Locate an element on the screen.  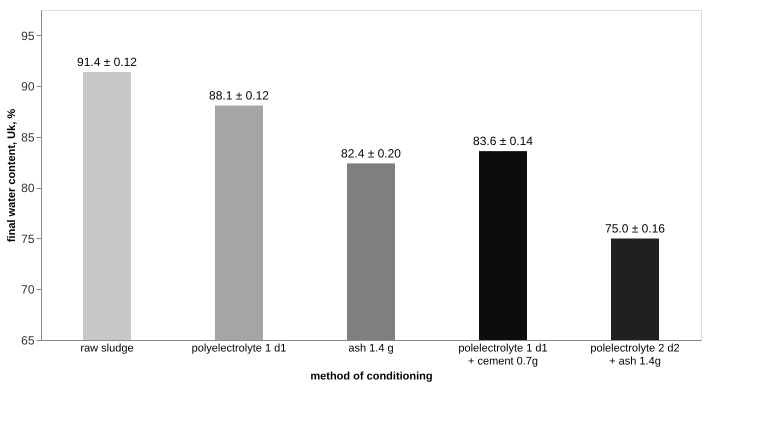
y-tick-label: 90 is located at coordinates (28, 87).